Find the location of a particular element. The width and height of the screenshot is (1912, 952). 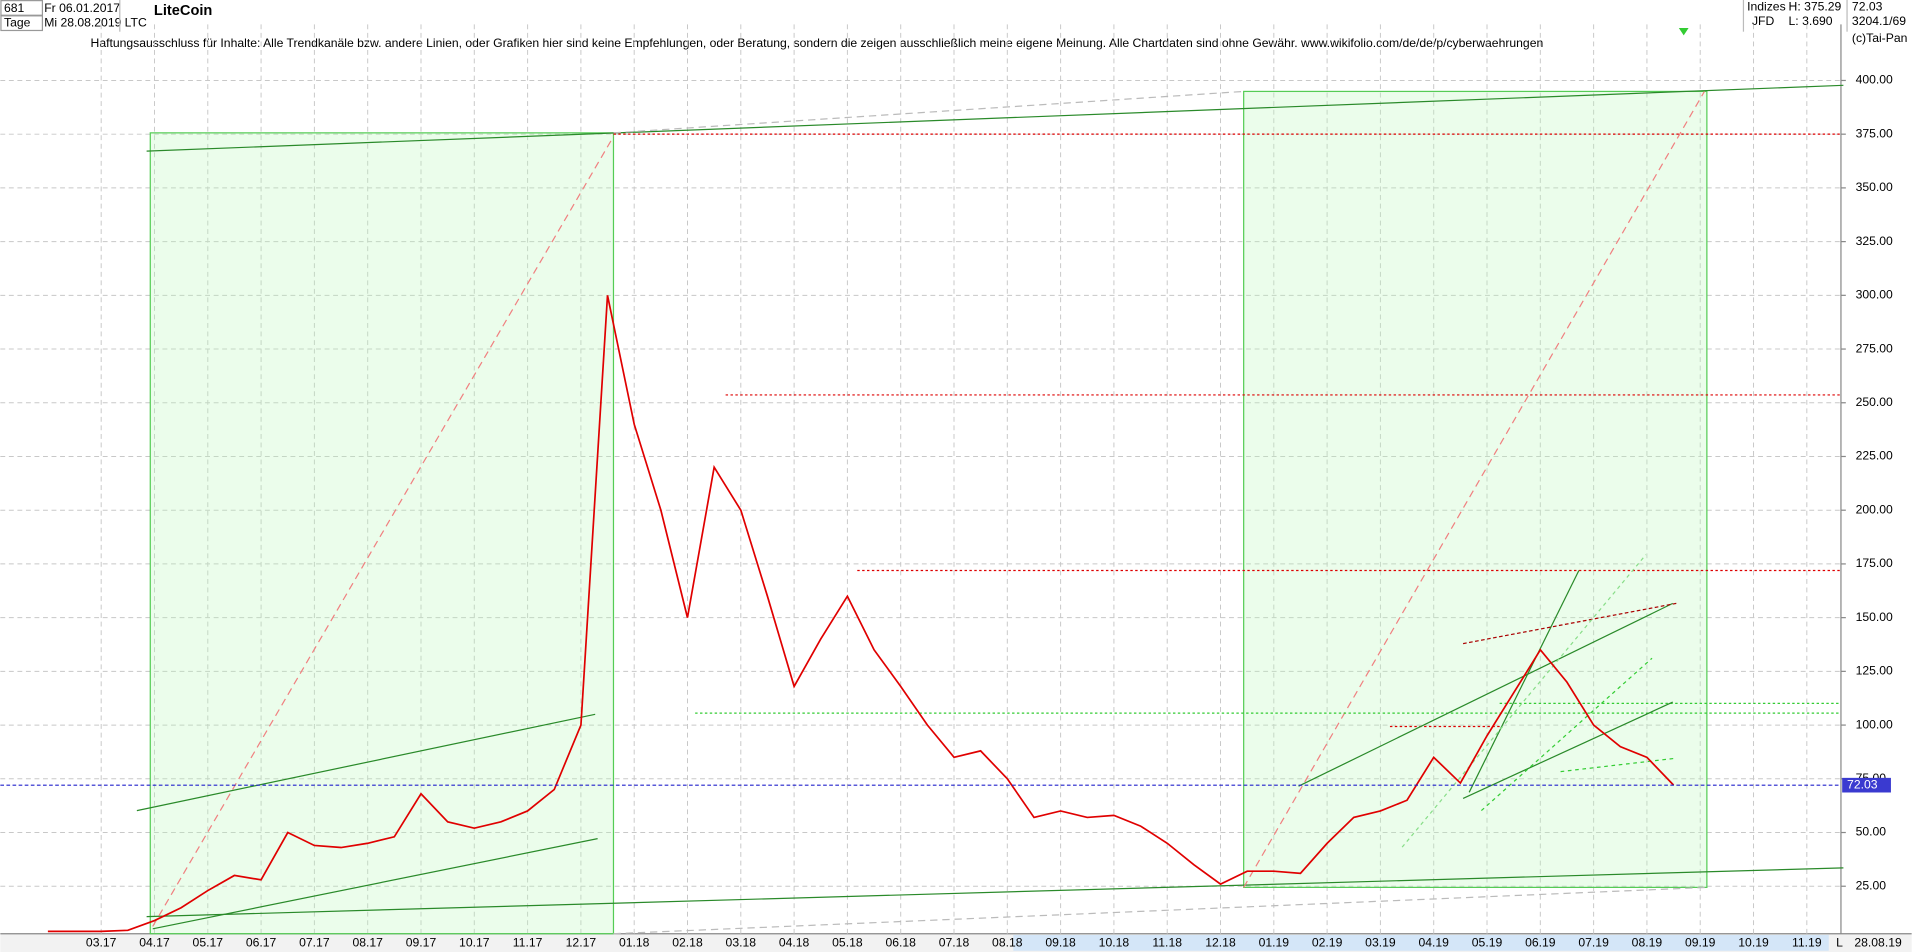

broker: JFD is located at coordinates (1763, 21).